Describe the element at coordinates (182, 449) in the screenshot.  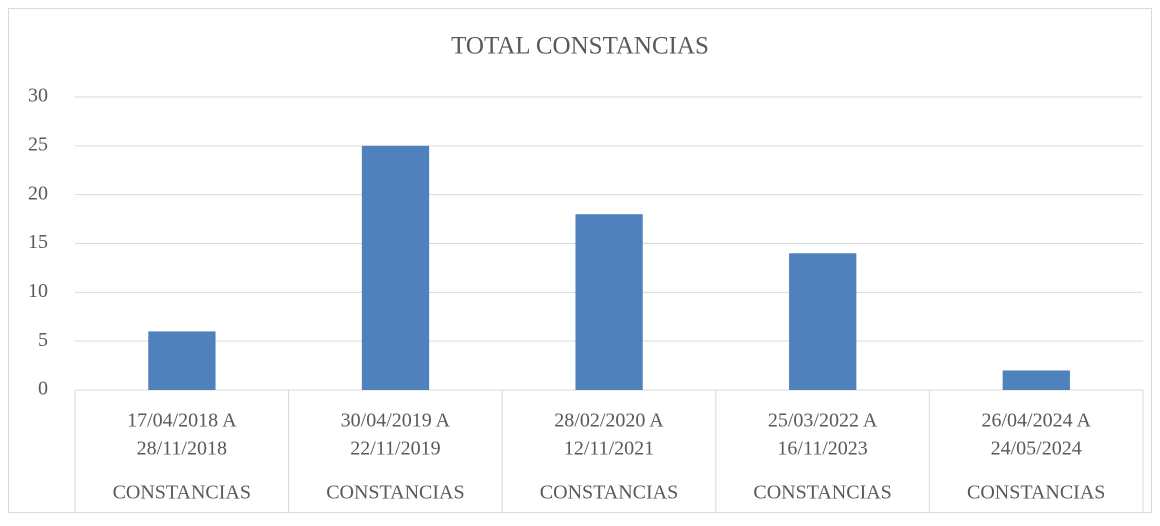
I see `x-tick-label: 28/11/2018` at that location.